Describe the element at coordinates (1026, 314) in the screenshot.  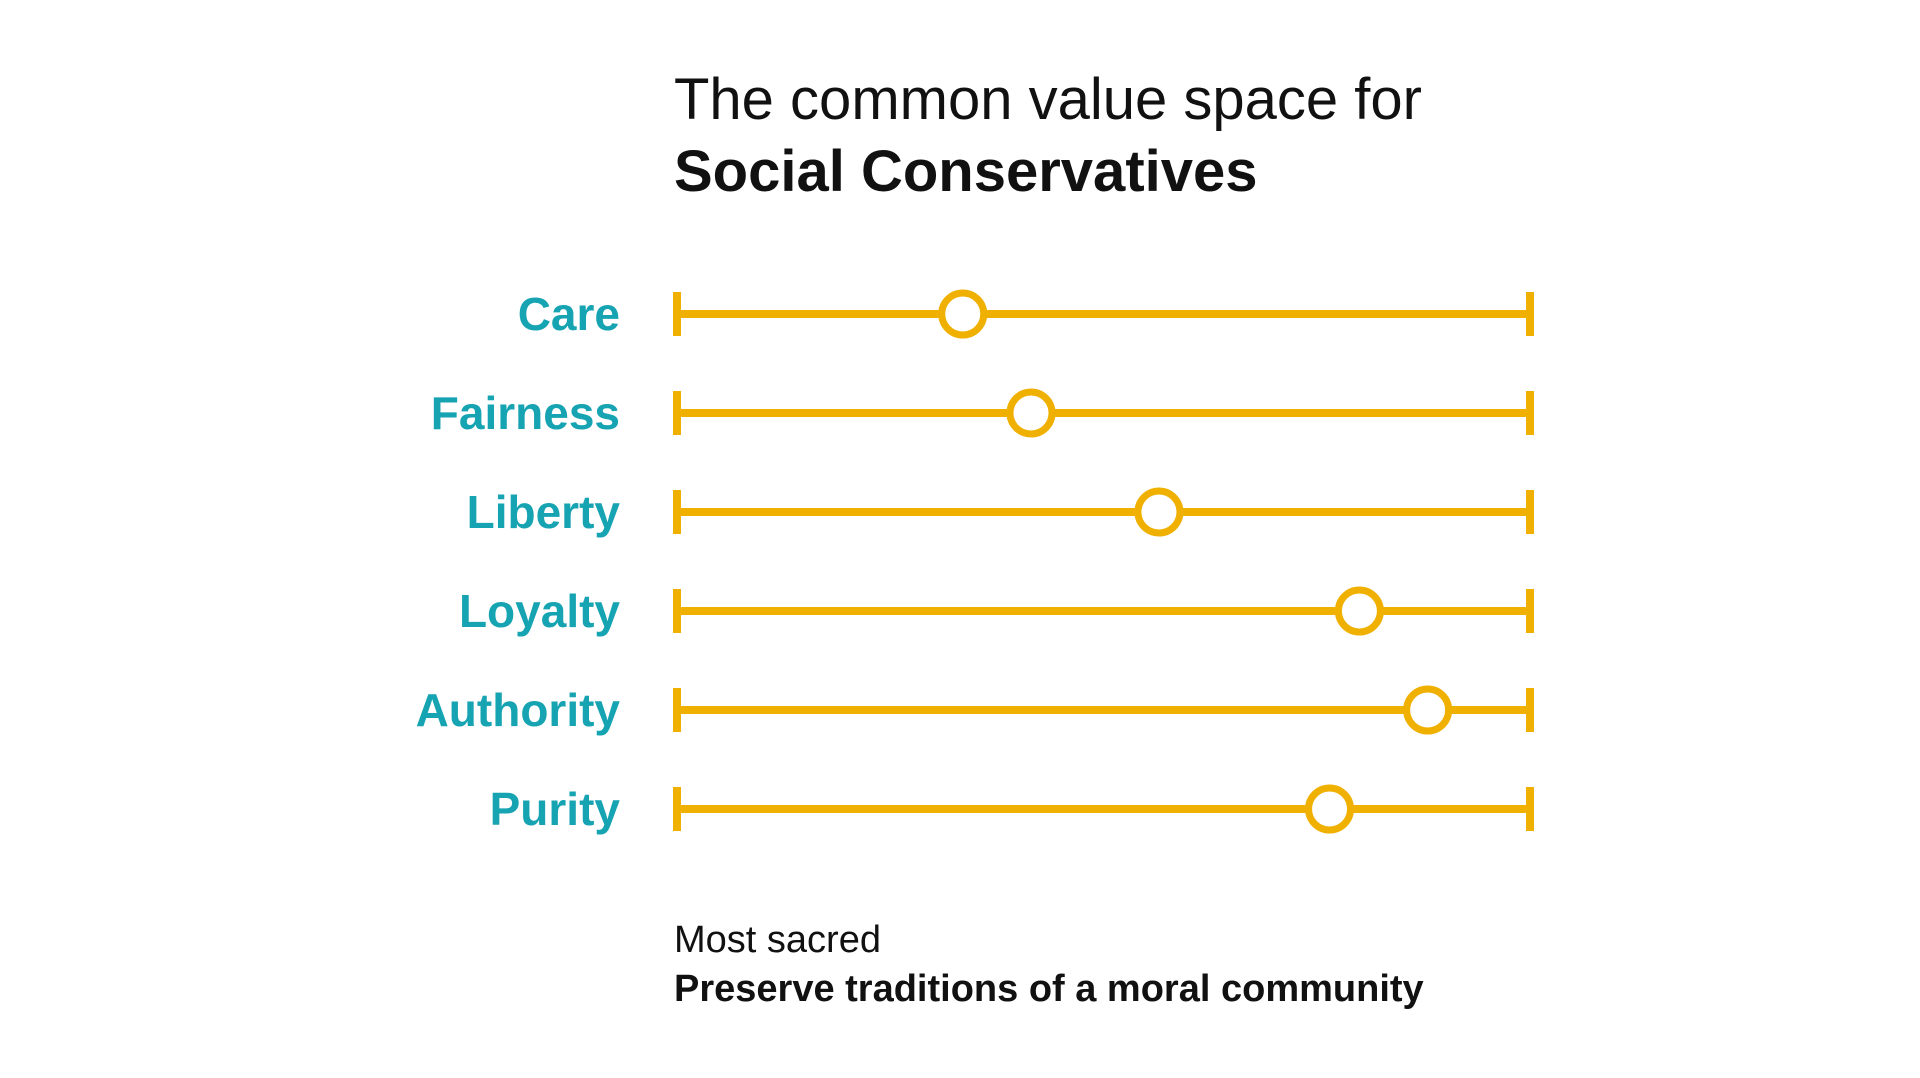
I see `row-care: Care` at that location.